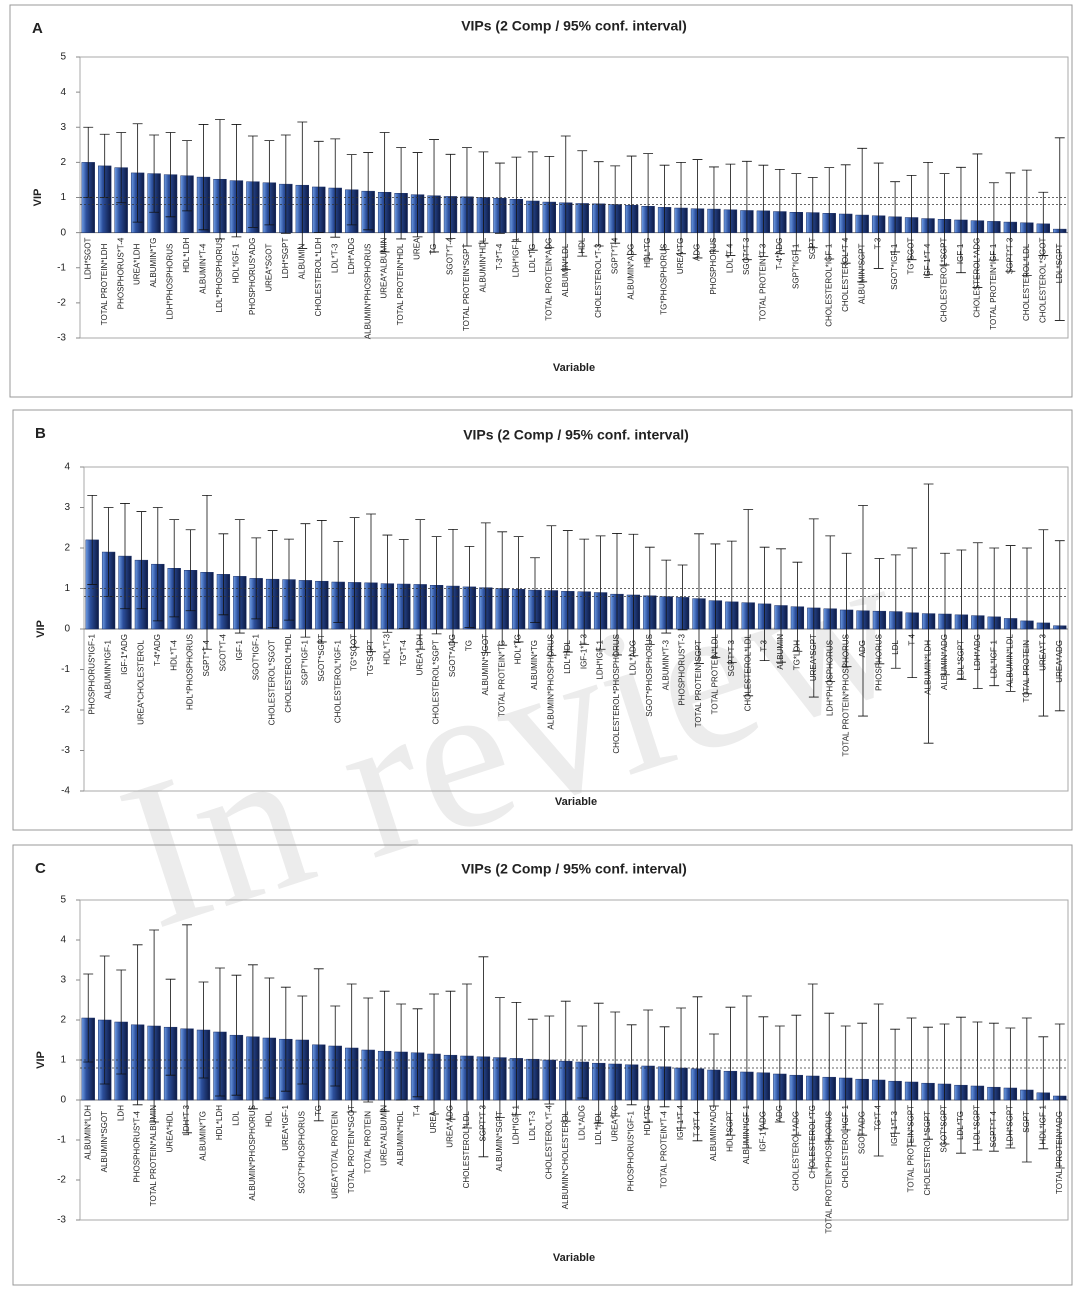 The width and height of the screenshot is (1083, 1291). What do you see at coordinates (878, 1117) in the screenshot?
I see `x-tick-label: TG*T-4` at bounding box center [878, 1117].